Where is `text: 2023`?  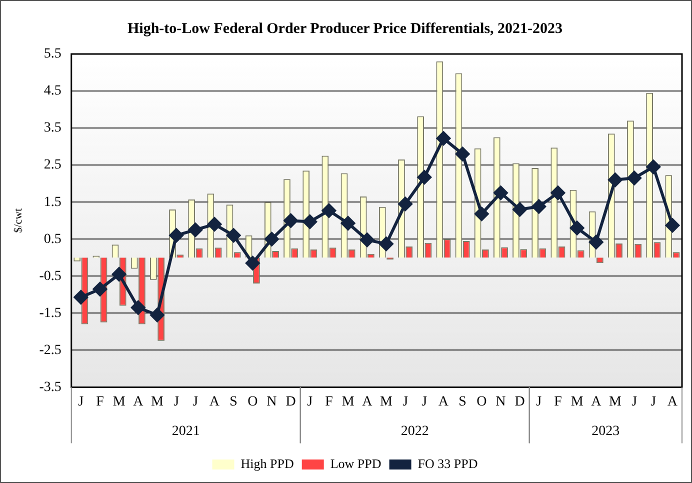 text: 2023 is located at coordinates (606, 431).